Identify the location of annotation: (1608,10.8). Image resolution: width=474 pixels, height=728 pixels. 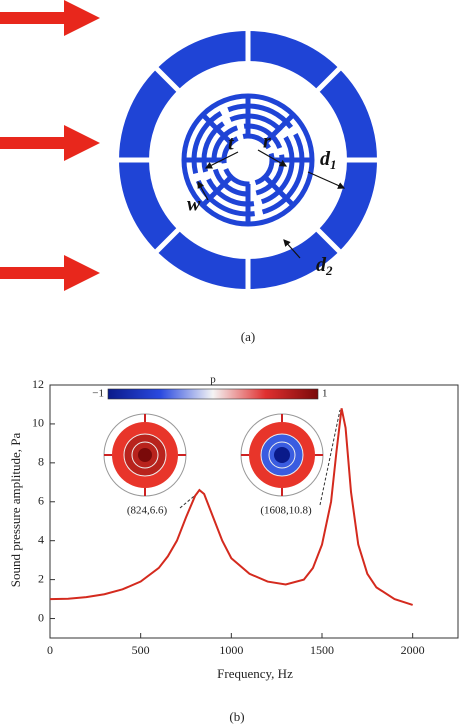
(286, 511).